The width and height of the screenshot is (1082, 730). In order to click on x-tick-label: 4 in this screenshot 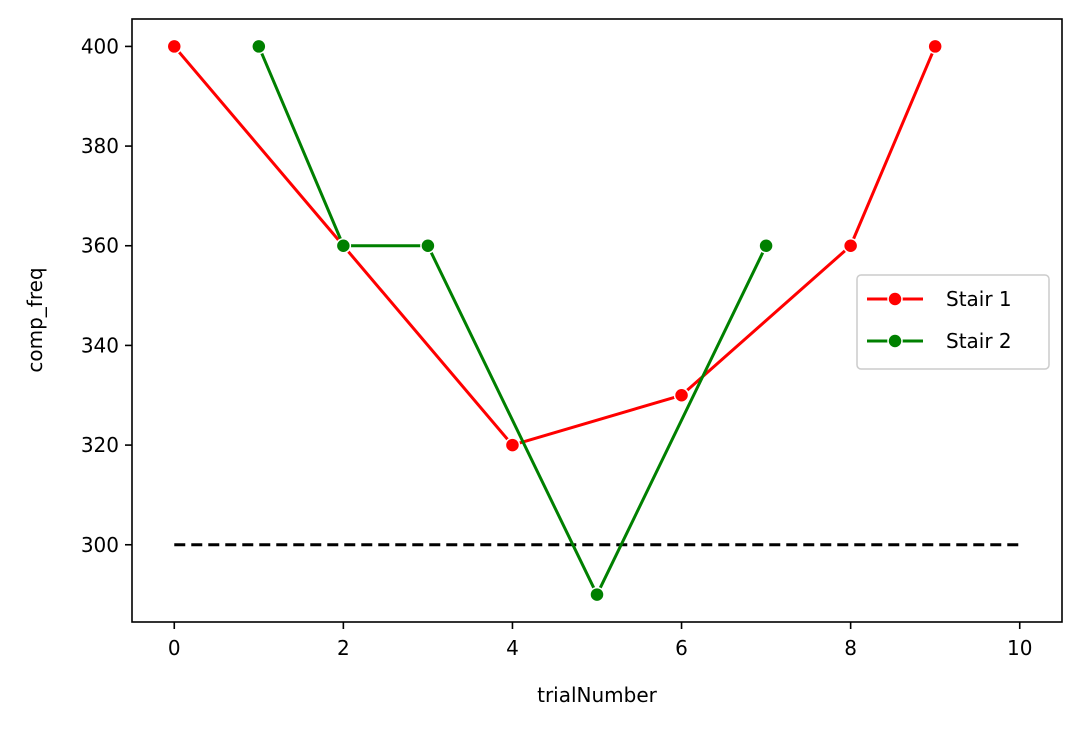, I will do `click(512, 648)`.